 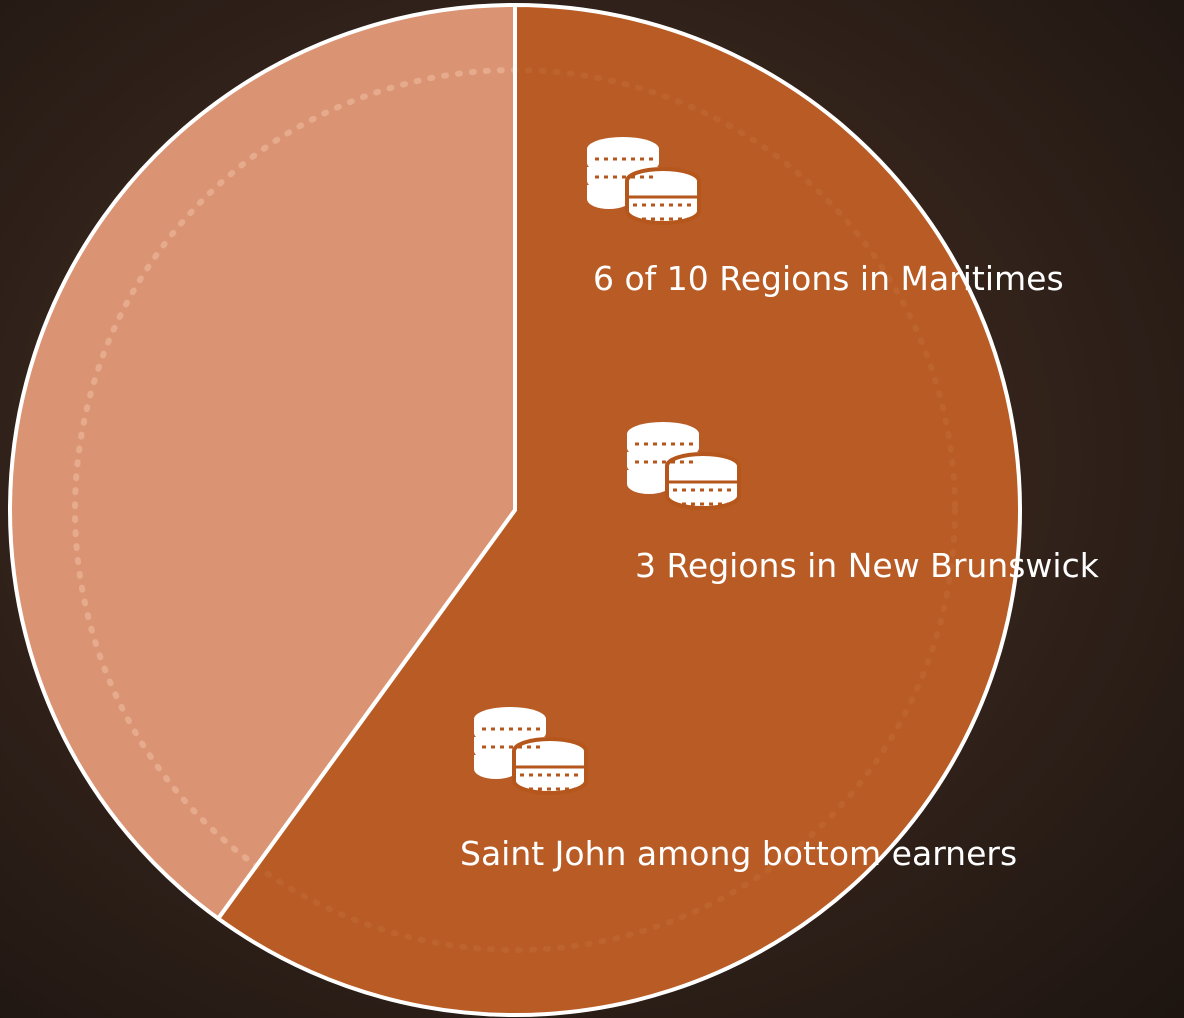 I want to click on annotation: 6 of 10 Regions in Maritimes, so click(x=828, y=278).